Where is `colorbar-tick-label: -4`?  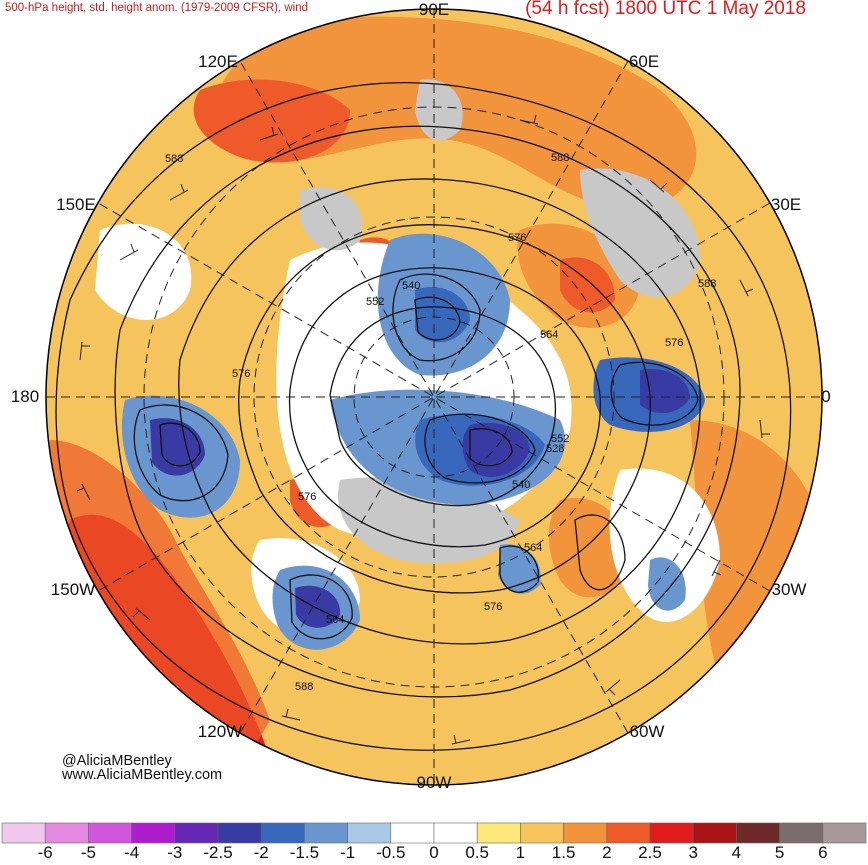 colorbar-tick-label: -4 is located at coordinates (132, 852).